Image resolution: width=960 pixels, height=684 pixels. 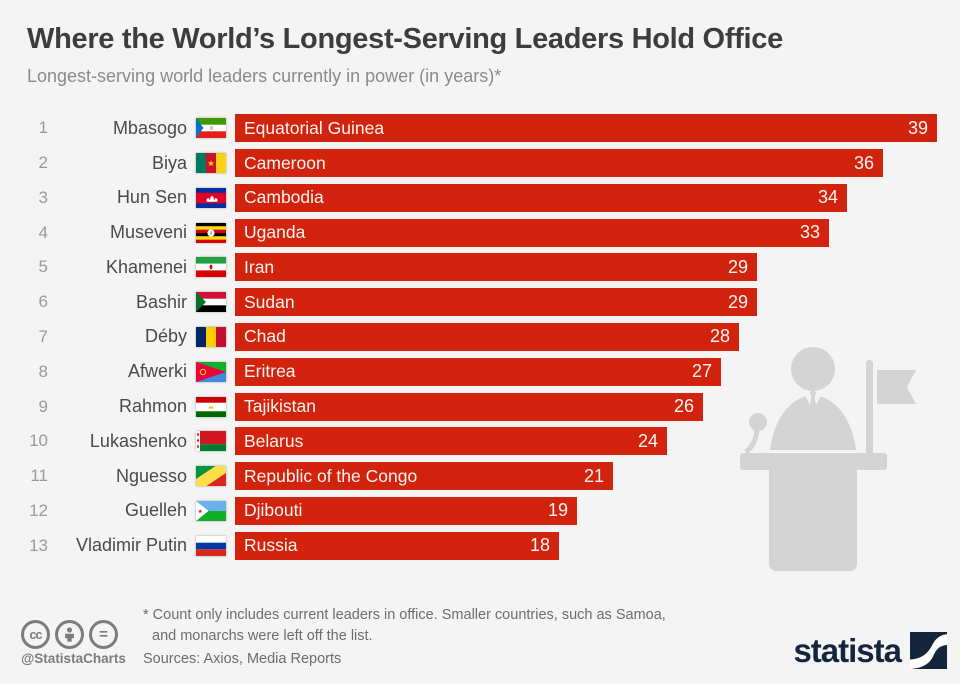 What do you see at coordinates (314, 127) in the screenshot?
I see `country-label: Equatorial Guinea` at bounding box center [314, 127].